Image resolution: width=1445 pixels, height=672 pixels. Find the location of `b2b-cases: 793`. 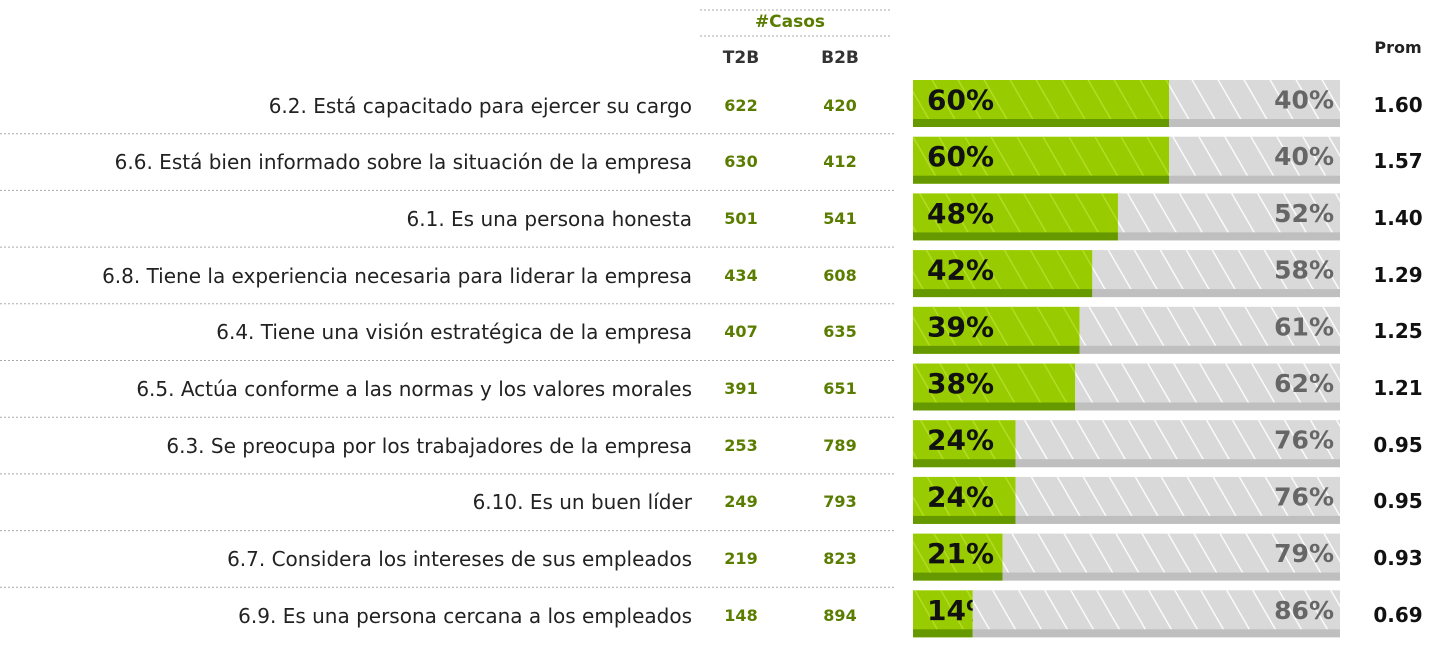

b2b-cases: 793 is located at coordinates (840, 502).